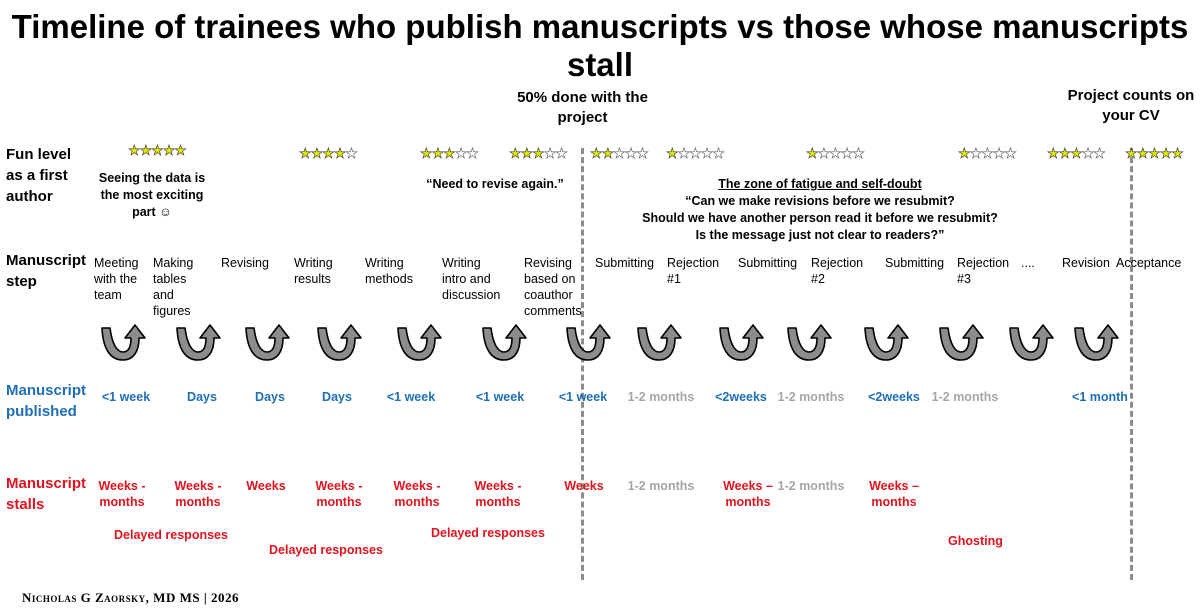  What do you see at coordinates (313, 271) in the screenshot?
I see `step-label: Writing results` at bounding box center [313, 271].